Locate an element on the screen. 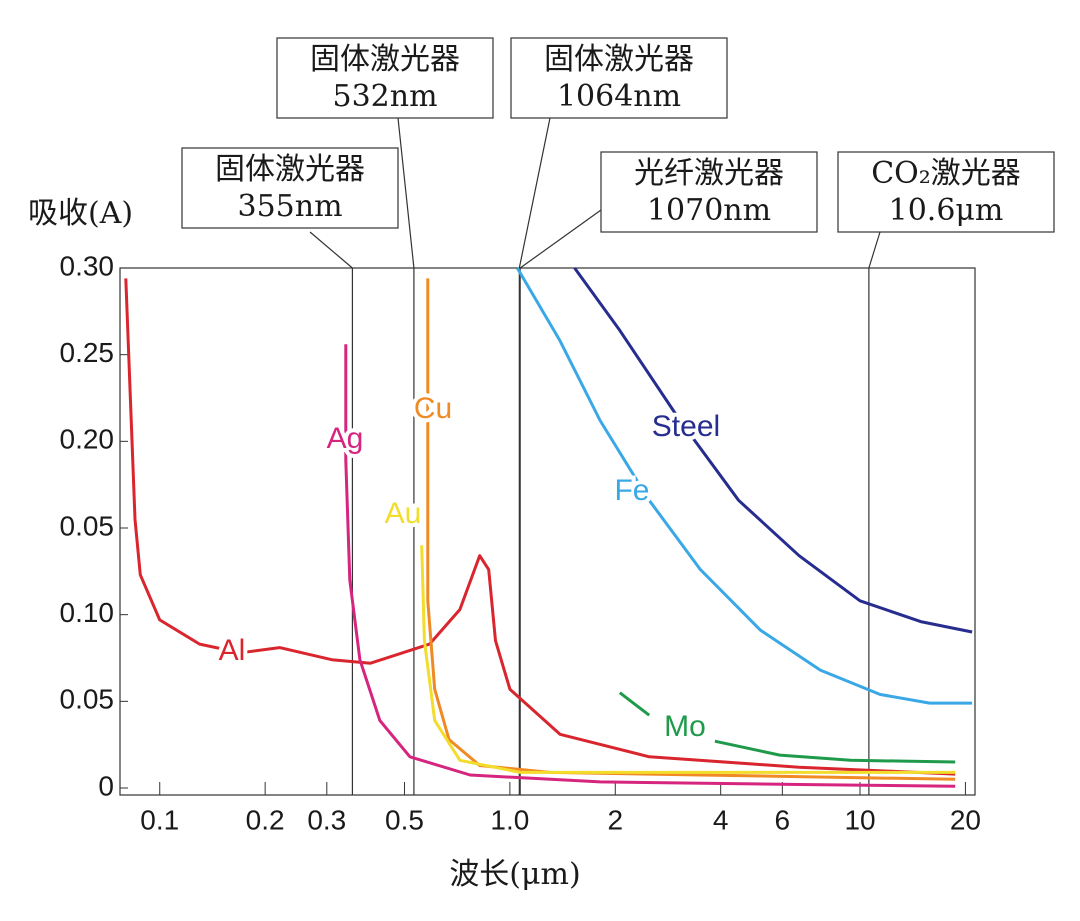 The image size is (1080, 921). annotation-text: 10.6μm is located at coordinates (946, 210).